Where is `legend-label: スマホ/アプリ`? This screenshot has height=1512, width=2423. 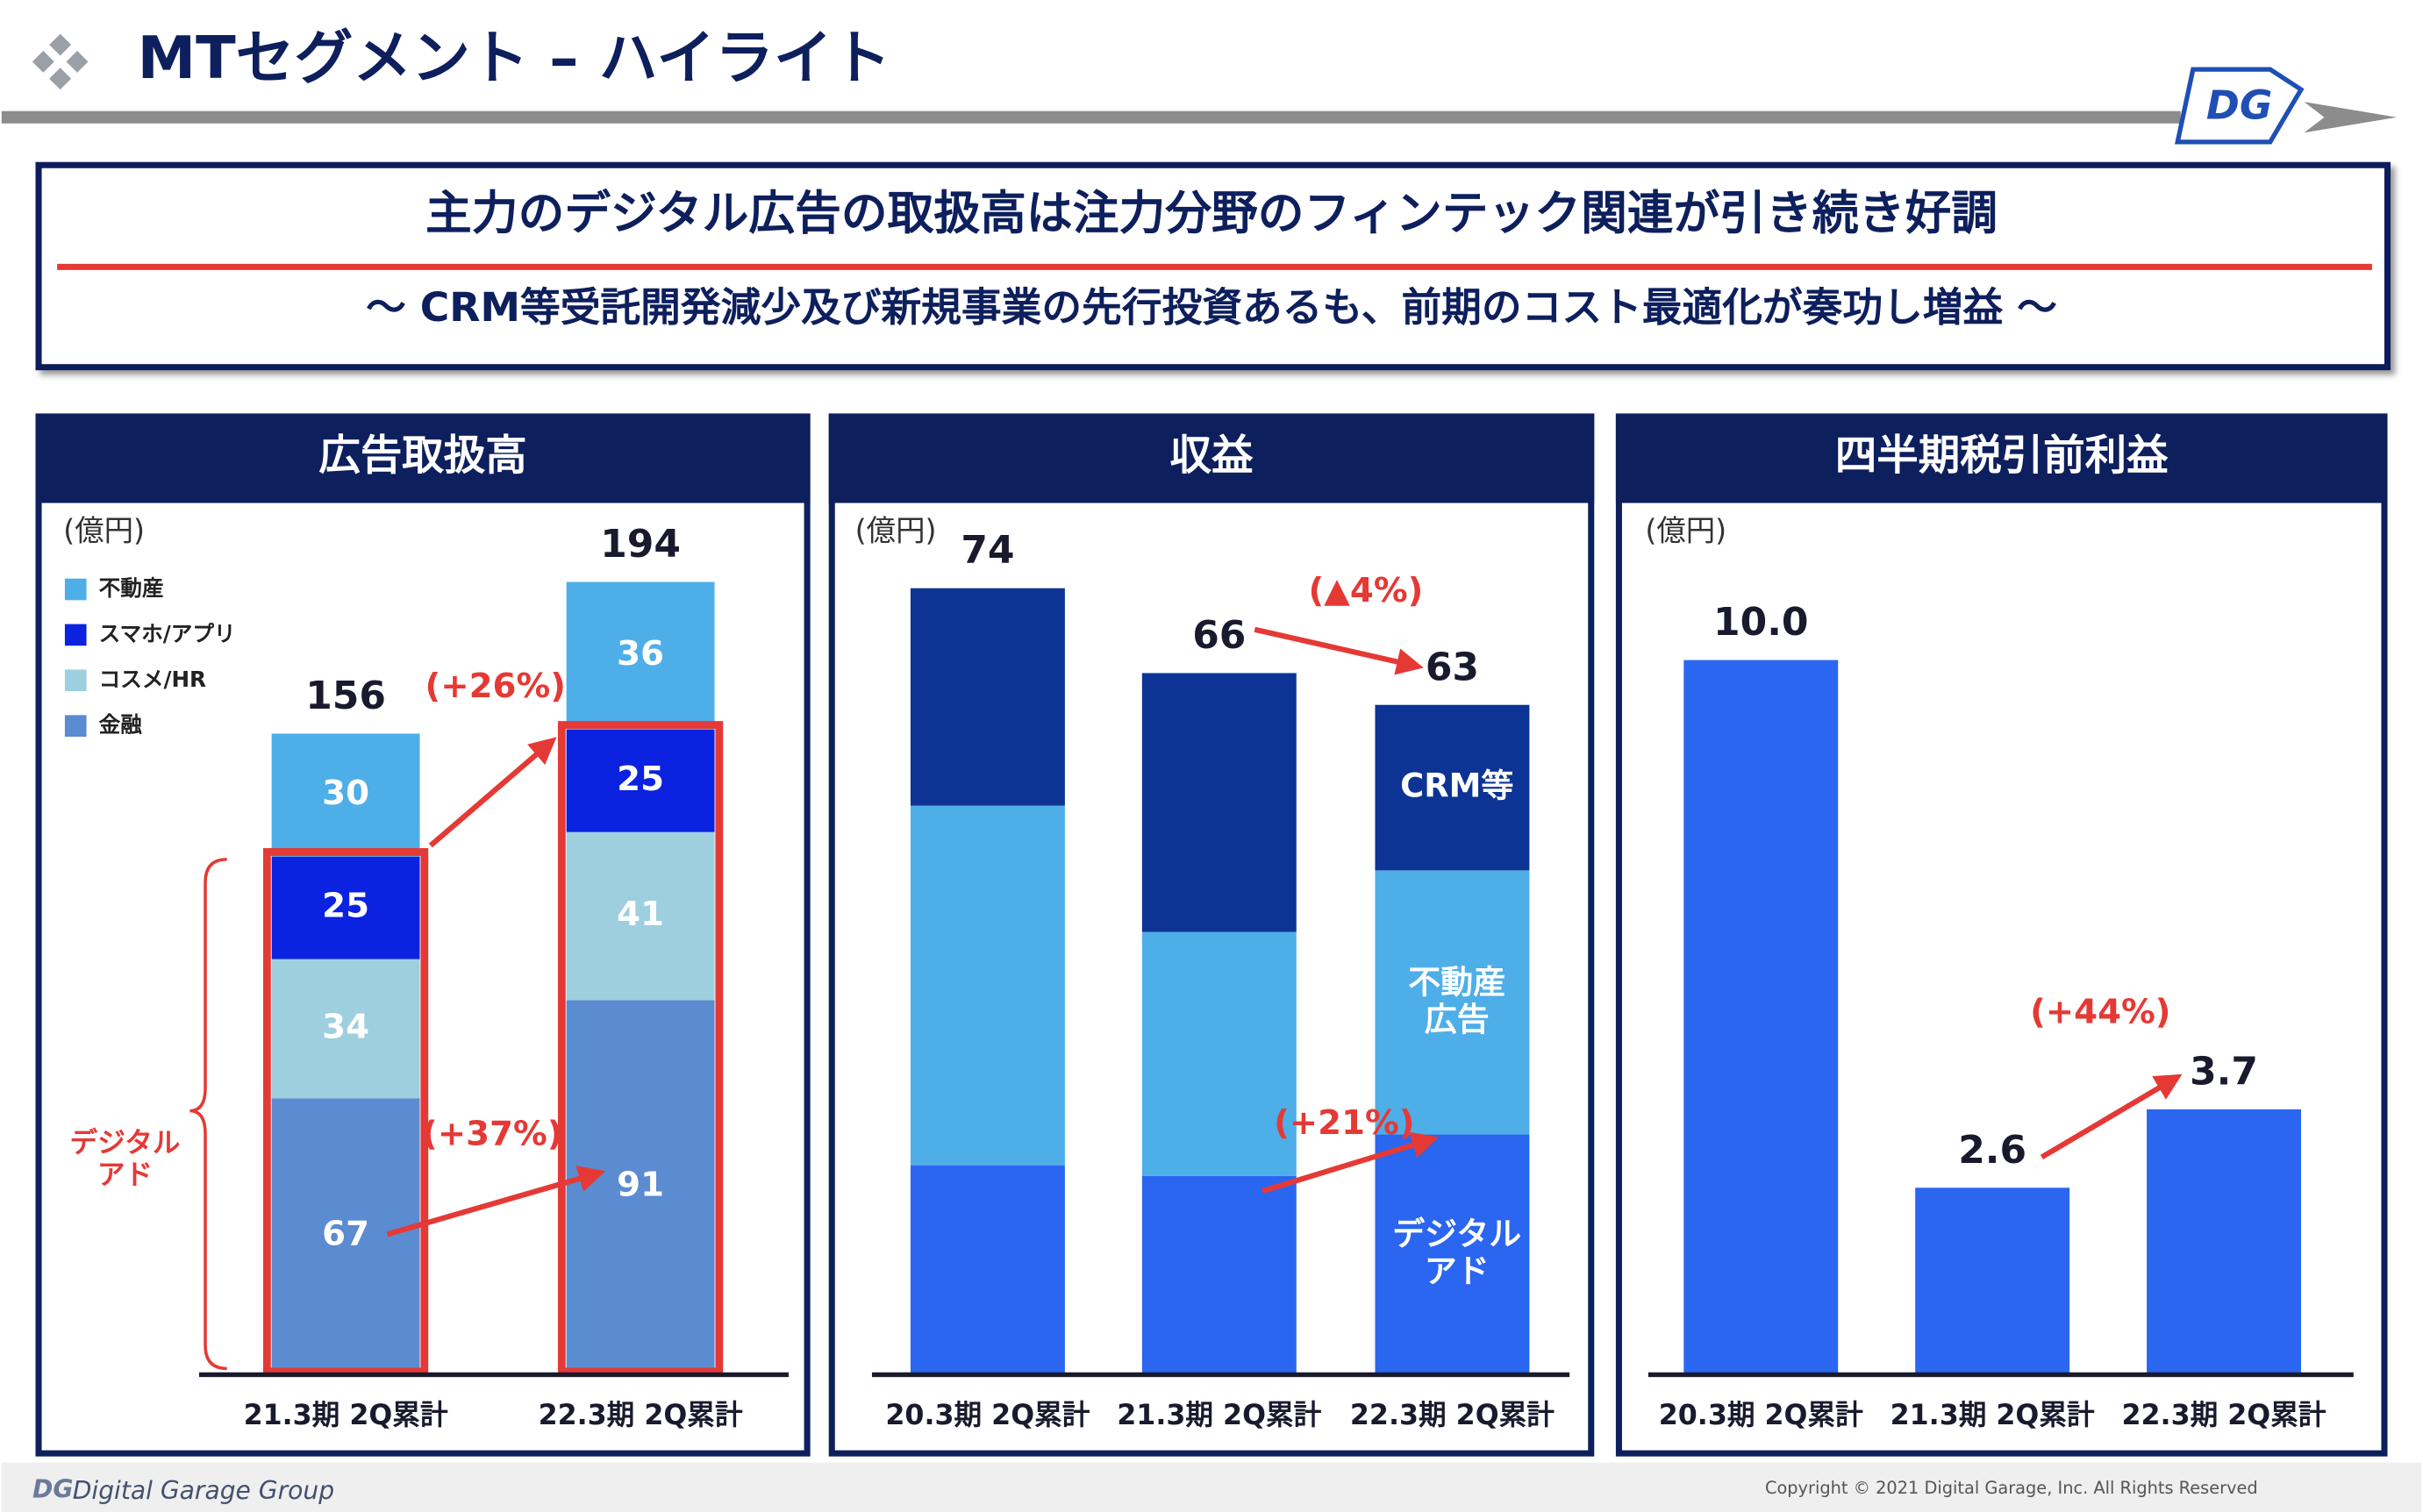 legend-label: スマホ/アプリ is located at coordinates (168, 633).